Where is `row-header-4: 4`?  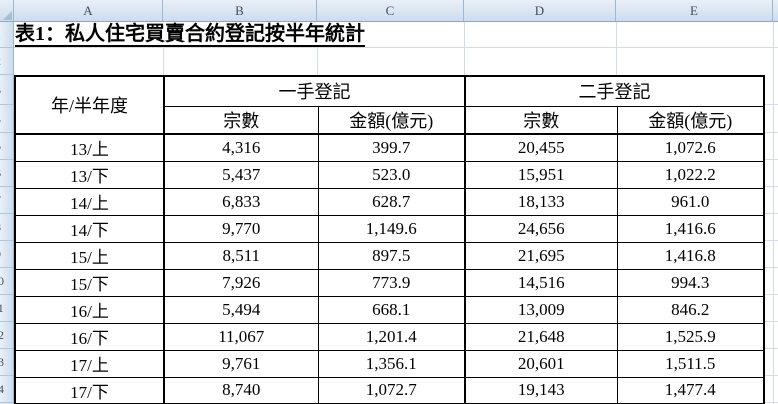 row-header-4: 4 is located at coordinates (6, 119).